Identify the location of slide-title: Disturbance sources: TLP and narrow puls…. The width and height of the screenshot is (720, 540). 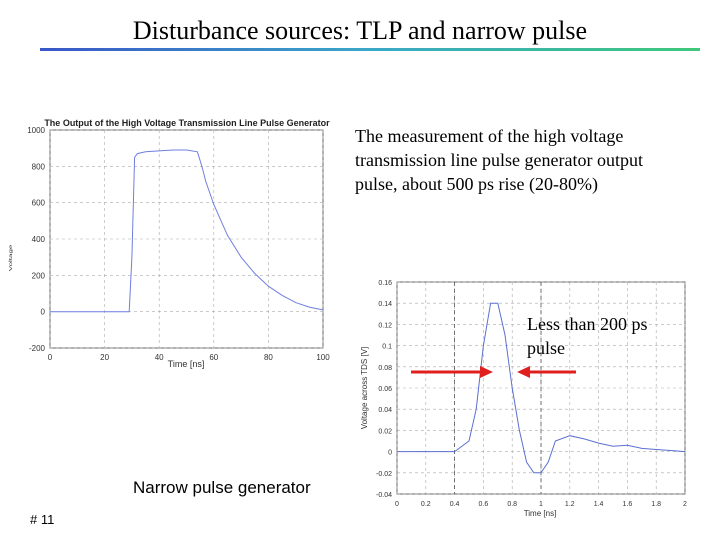
(360, 30).